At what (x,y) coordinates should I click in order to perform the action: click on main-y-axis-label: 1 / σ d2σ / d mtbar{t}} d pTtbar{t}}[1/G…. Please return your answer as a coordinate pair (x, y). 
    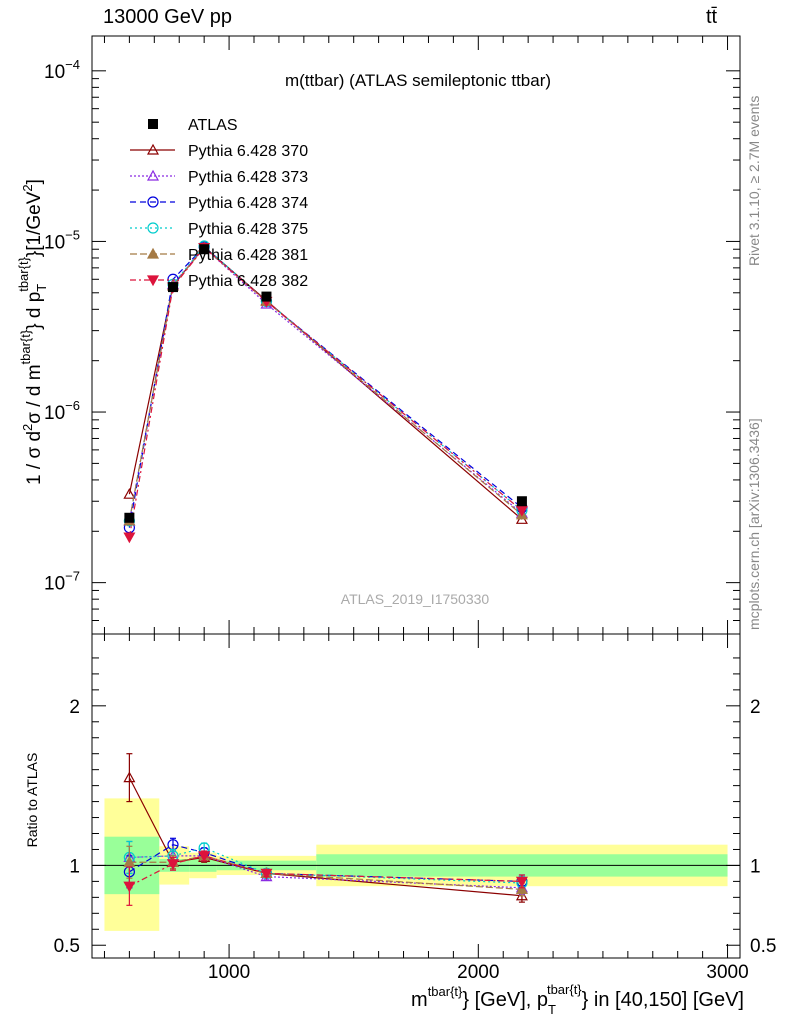
    Looking at the image, I should click on (32, 332).